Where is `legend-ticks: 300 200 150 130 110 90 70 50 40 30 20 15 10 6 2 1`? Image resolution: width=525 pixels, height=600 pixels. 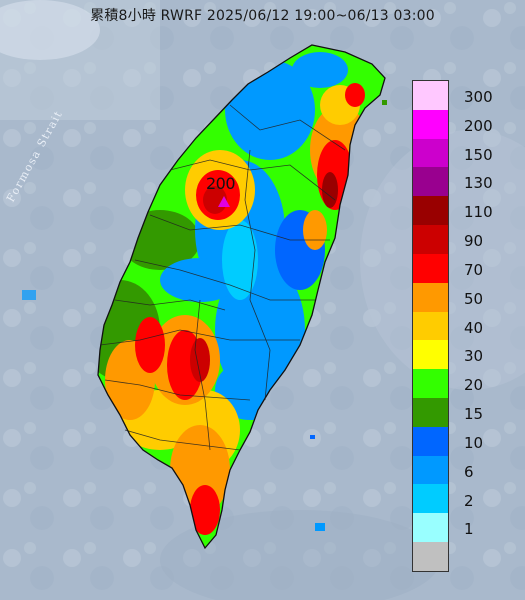
legend-ticks: 300 200 150 130 110 90 70 50 40 30 20 15 10 6 2 1 is located at coordinates (485, 325).